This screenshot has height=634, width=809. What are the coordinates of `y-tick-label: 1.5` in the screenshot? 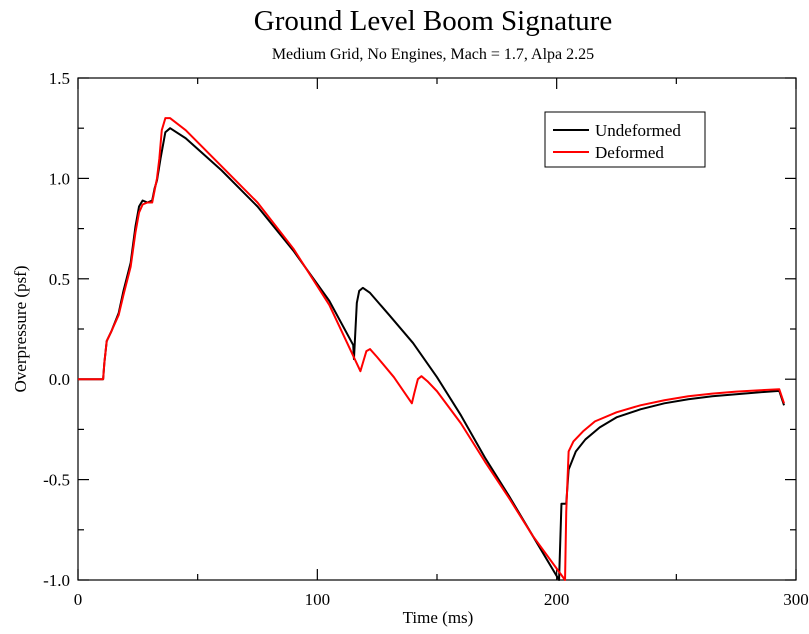 It's located at (59, 78).